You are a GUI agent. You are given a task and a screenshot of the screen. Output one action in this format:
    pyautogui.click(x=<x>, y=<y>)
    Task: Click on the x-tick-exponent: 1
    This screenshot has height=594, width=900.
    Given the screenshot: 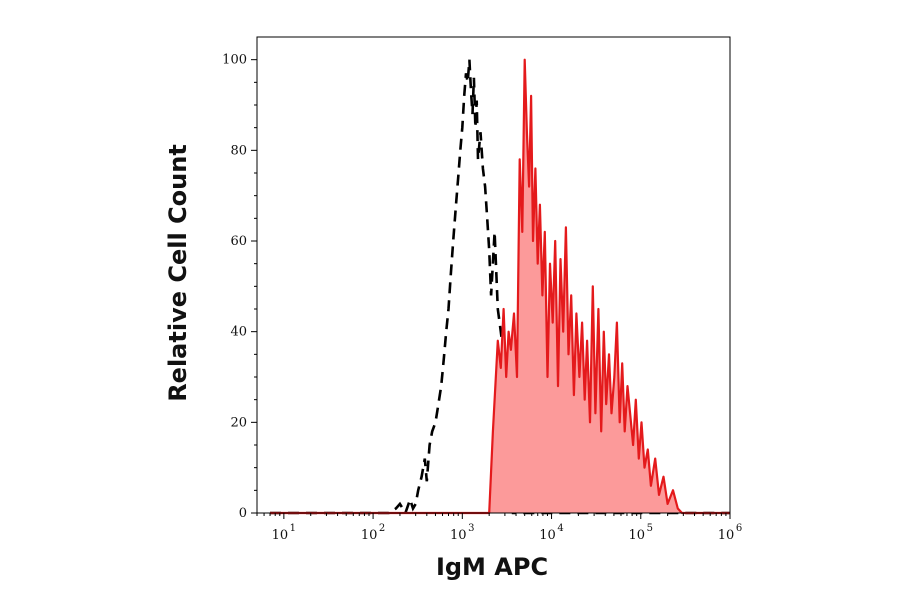 What is the action you would take?
    pyautogui.click(x=293, y=528)
    